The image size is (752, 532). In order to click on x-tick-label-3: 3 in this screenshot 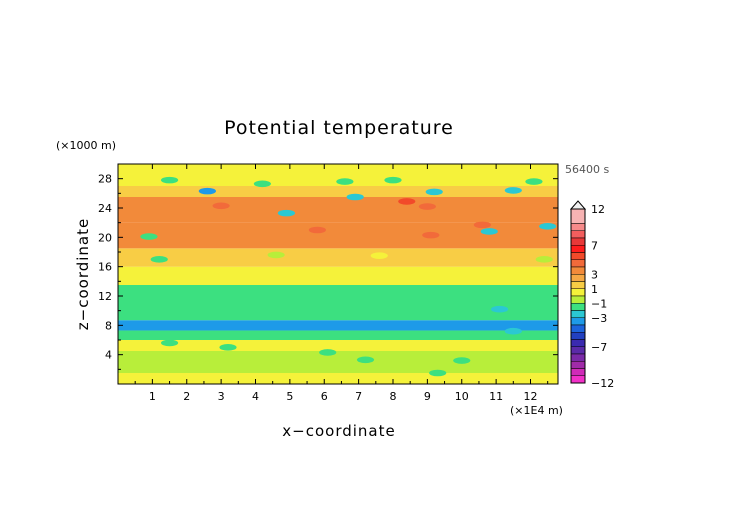, I will do `click(221, 396)`.